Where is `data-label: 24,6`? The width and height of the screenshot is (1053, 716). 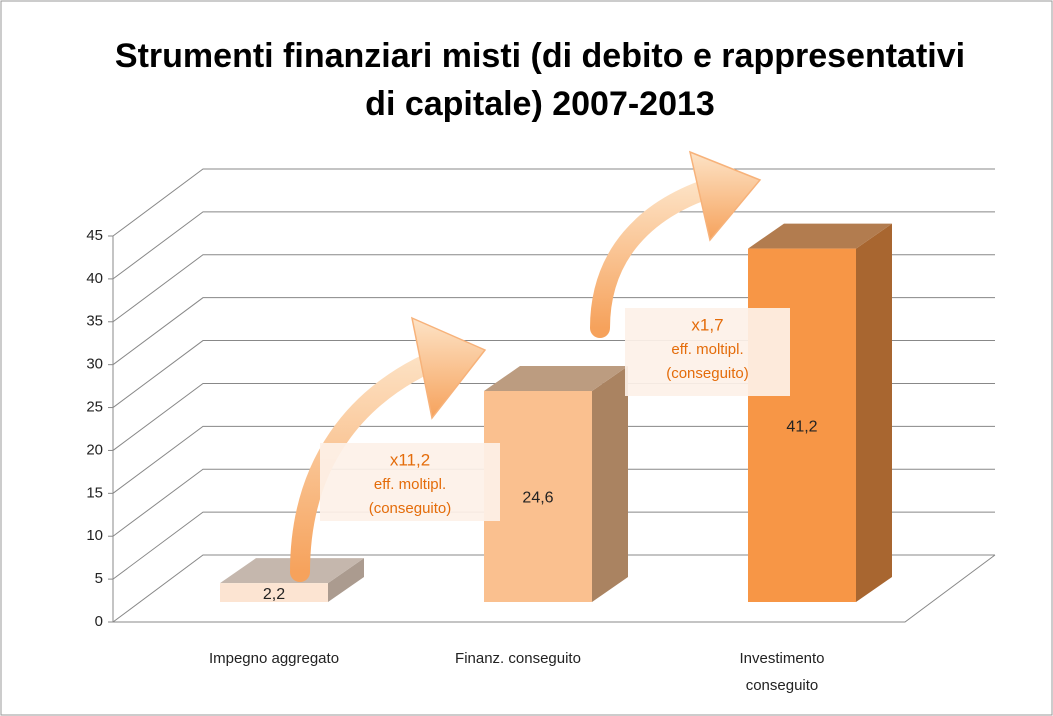 data-label: 24,6 is located at coordinates (537, 498).